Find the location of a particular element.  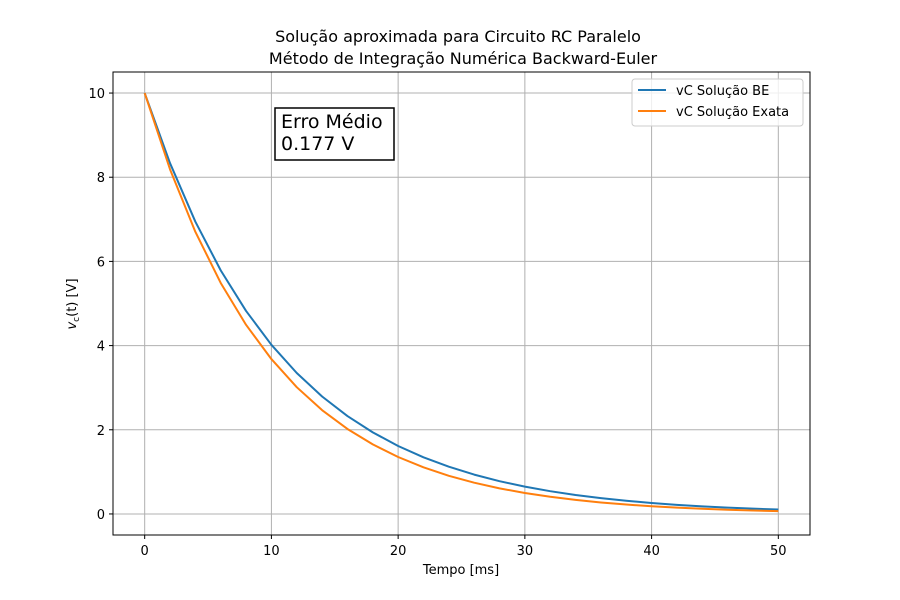

x-axis-label: Tempo [ms] is located at coordinates (460, 570).